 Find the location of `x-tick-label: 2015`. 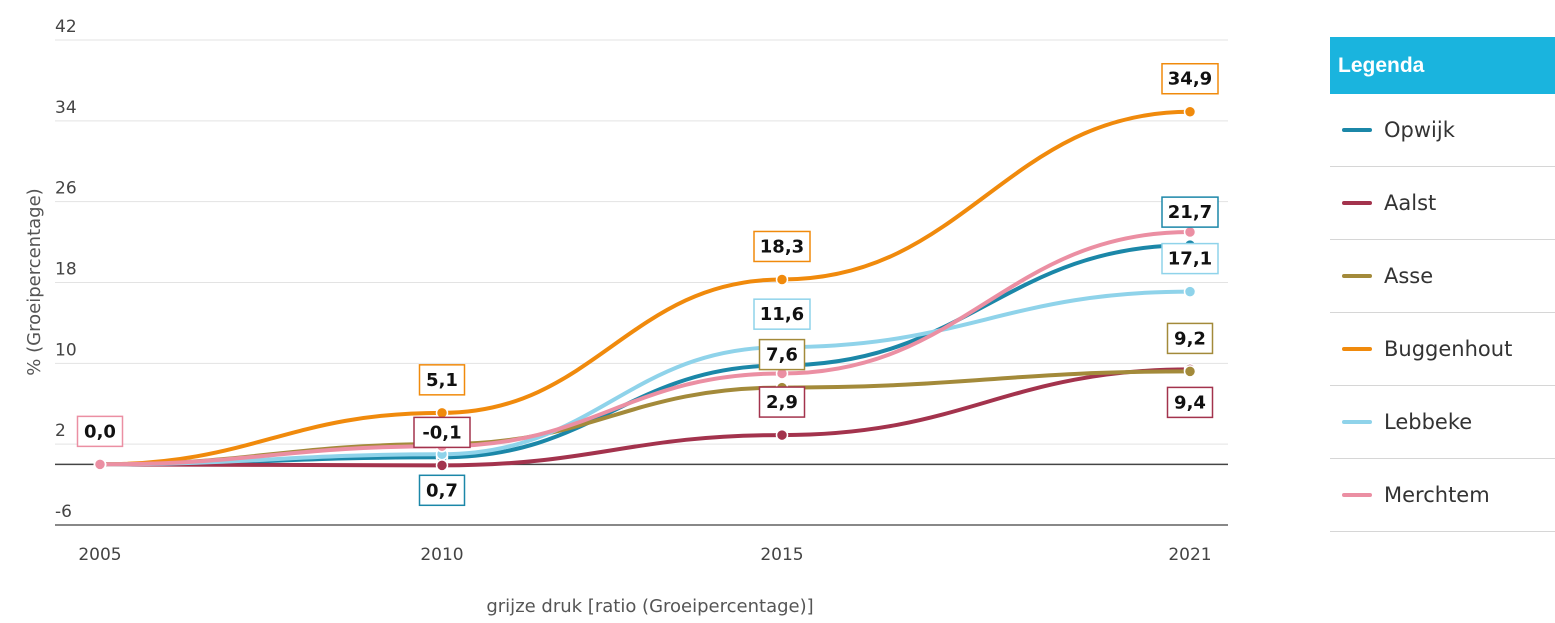

x-tick-label: 2015 is located at coordinates (781, 555).